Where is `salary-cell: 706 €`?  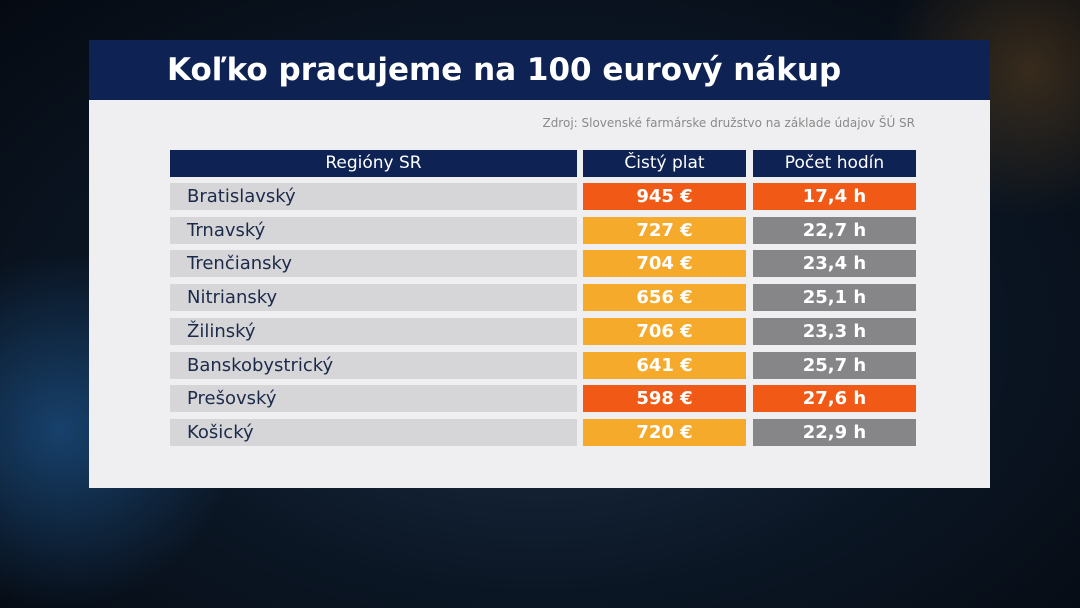
salary-cell: 706 € is located at coordinates (664, 331).